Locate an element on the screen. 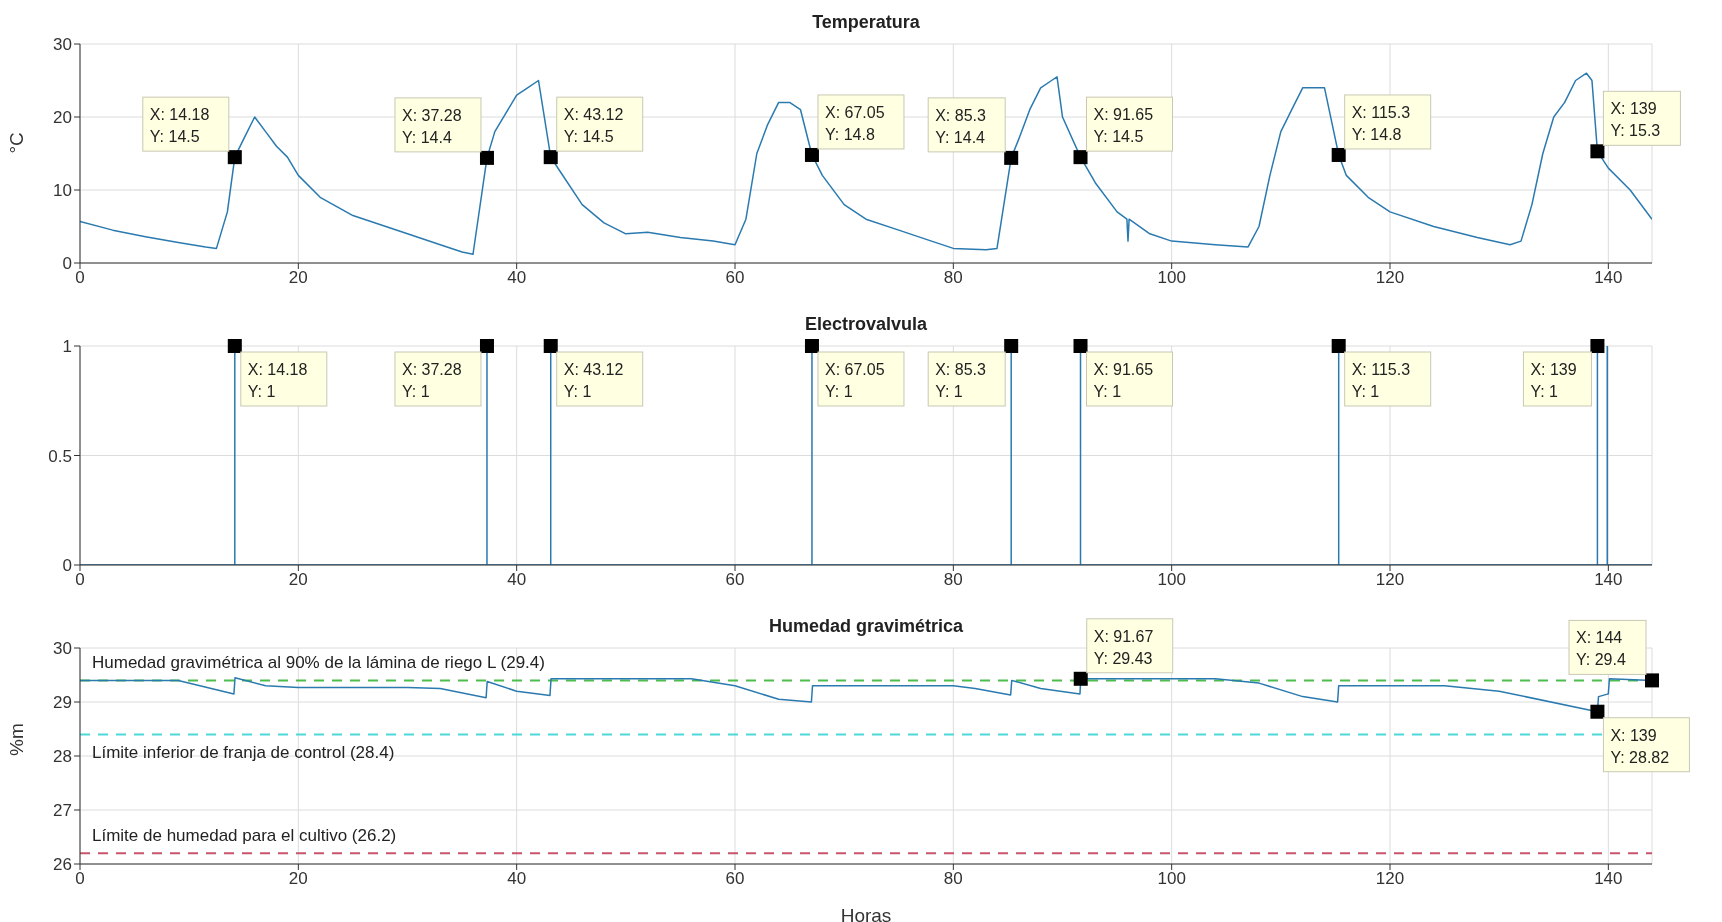 This screenshot has width=1722, height=922. annotation: X: 14.18 Y: 1 is located at coordinates (277, 380).